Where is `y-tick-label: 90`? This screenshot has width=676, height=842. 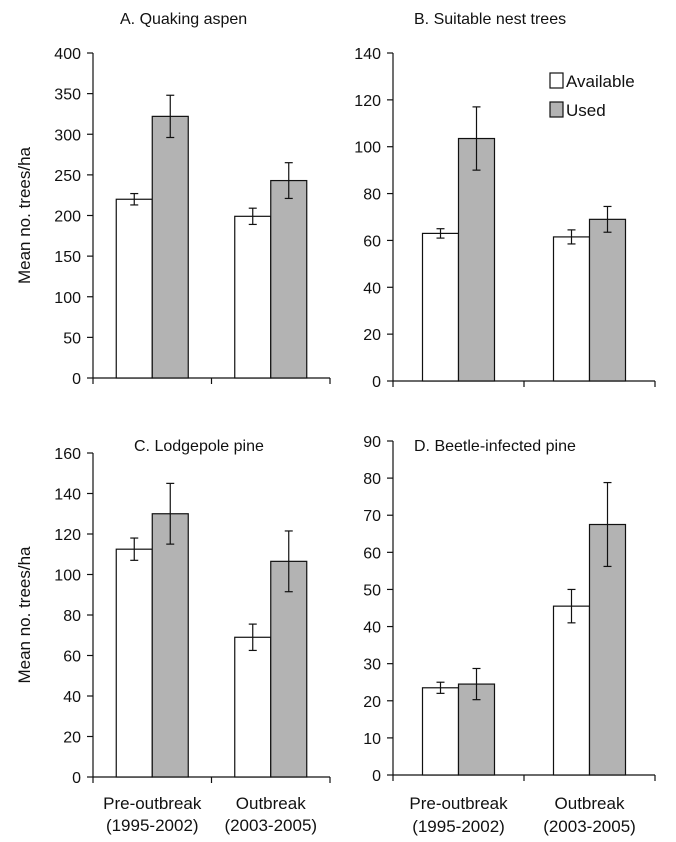
y-tick-label: 90 is located at coordinates (372, 442).